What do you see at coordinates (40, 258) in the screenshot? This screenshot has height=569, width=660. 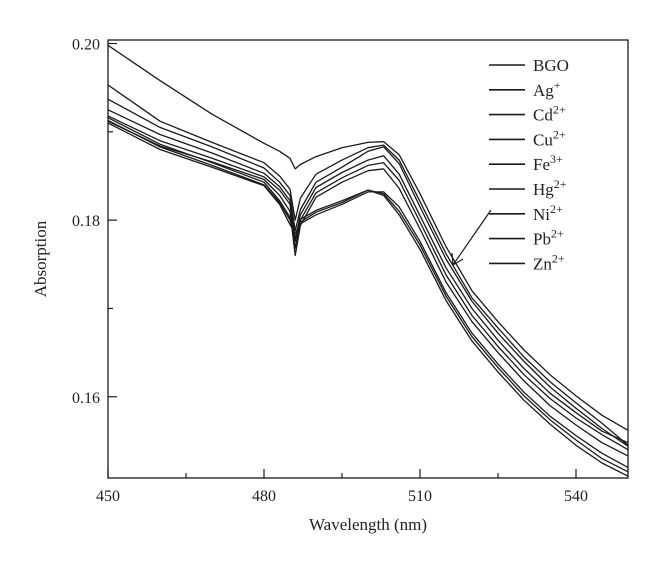 I see `y-axis-label: Absorption` at bounding box center [40, 258].